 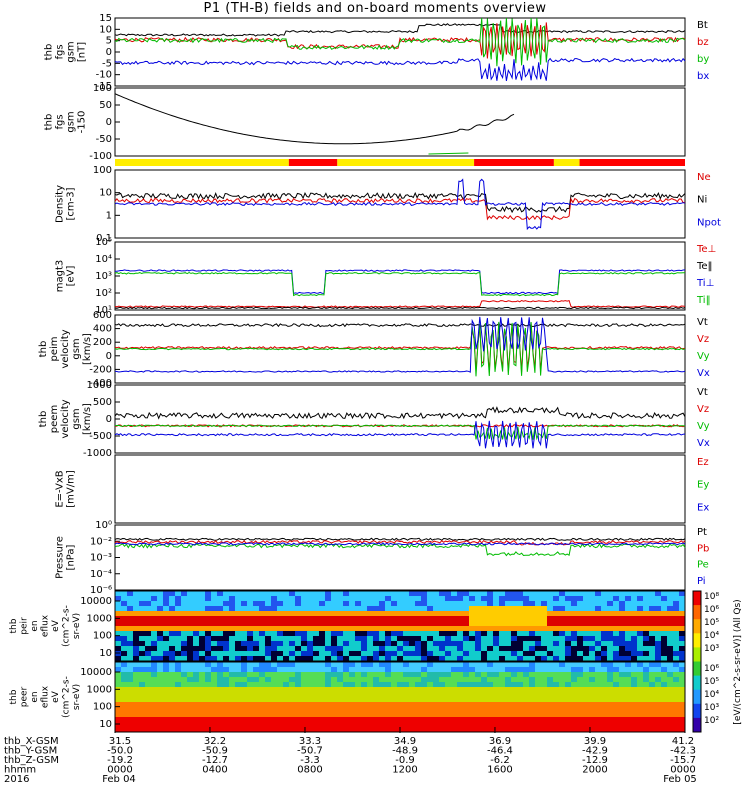 What do you see at coordinates (99, 689) in the screenshot?
I see `y-tick-label: 1000` at bounding box center [99, 689].